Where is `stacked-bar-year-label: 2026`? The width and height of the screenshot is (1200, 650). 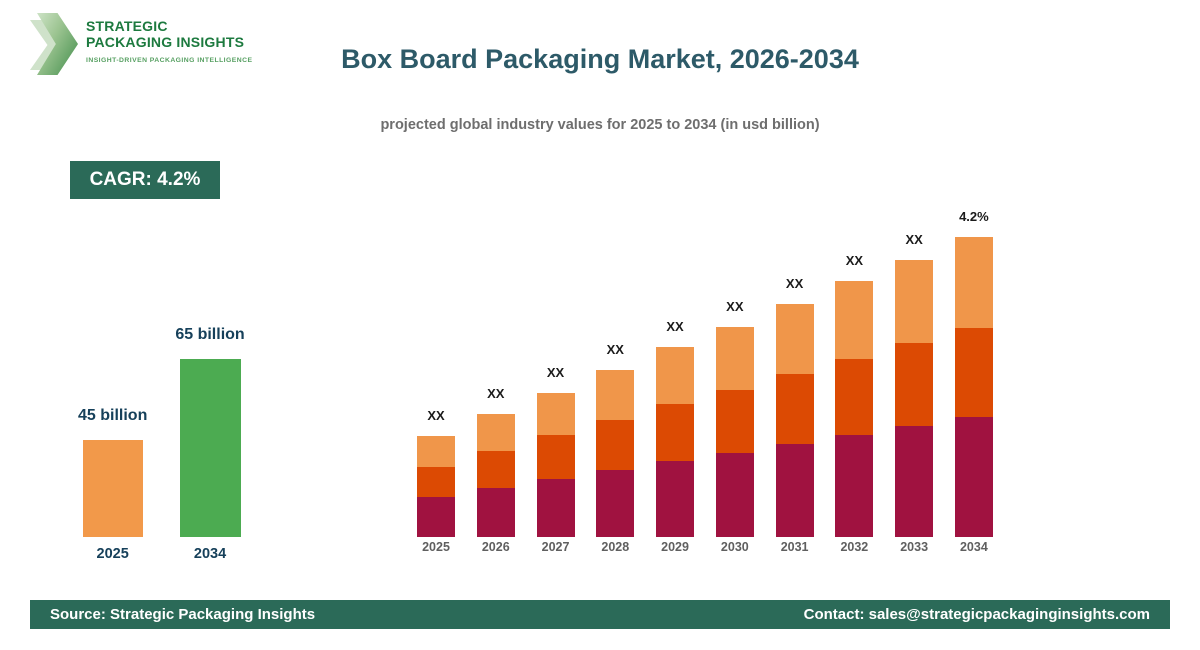 stacked-bar-year-label: 2026 is located at coordinates (495, 547).